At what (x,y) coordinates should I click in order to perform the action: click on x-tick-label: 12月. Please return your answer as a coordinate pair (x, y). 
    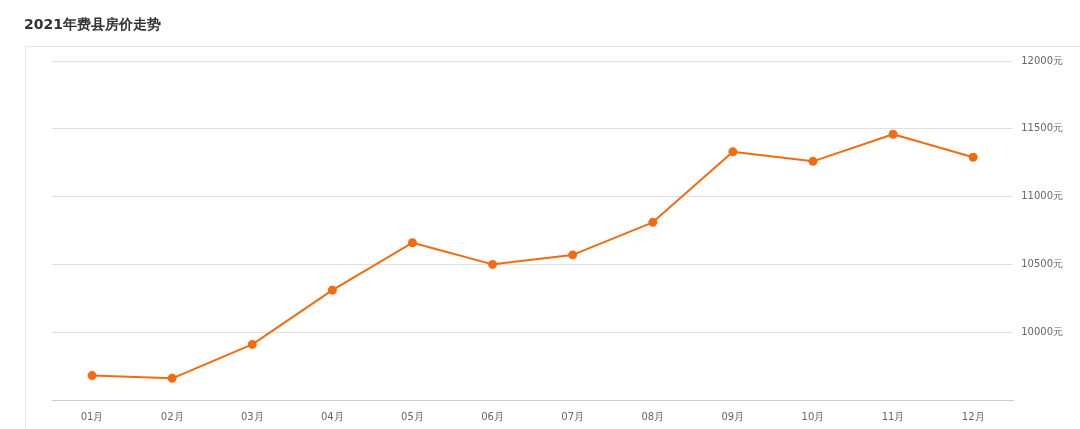
    Looking at the image, I should click on (973, 416).